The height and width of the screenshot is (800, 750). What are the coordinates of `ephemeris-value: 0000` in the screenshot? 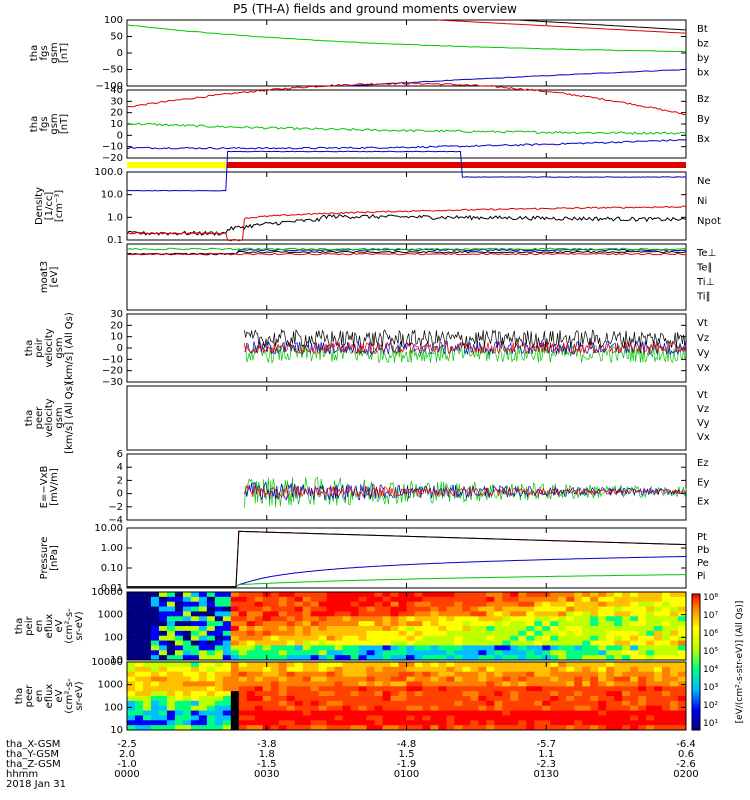 It's located at (126, 774).